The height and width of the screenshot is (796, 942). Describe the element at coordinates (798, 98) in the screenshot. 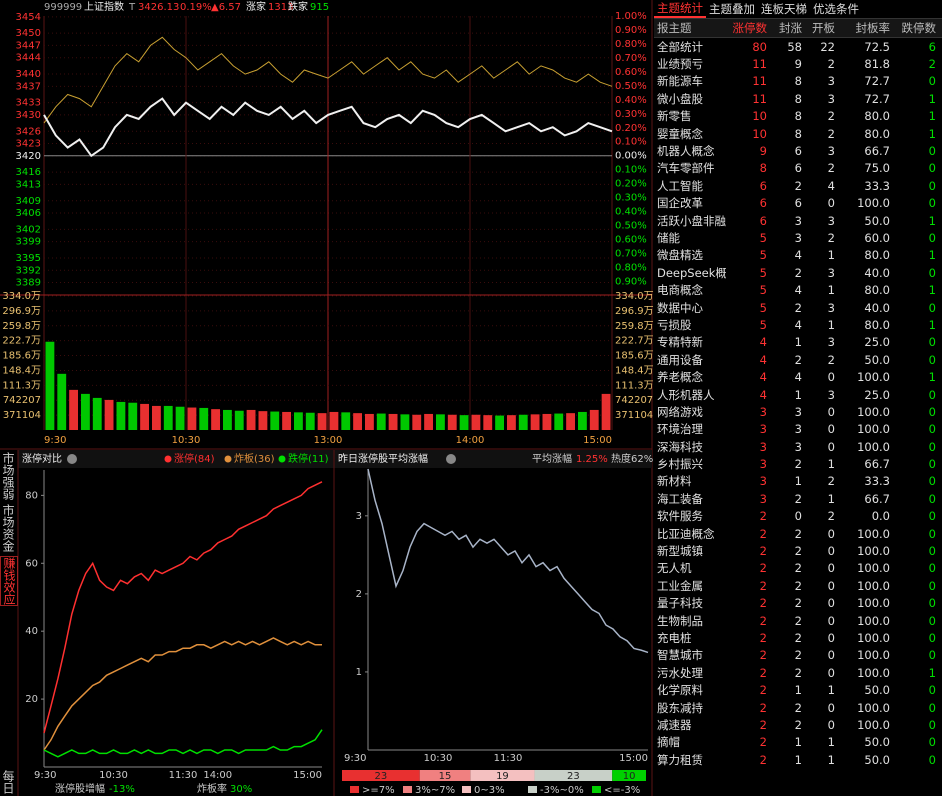

I see `table-row: 微小盘股 11 8 3 72.7 1` at that location.